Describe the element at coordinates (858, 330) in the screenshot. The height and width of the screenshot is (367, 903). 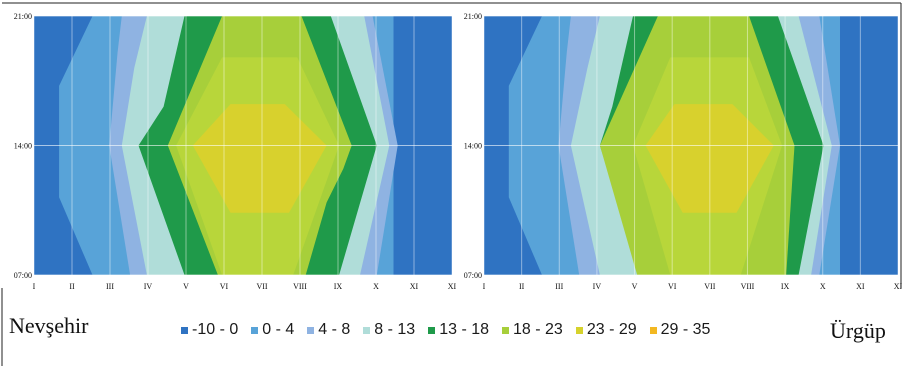
I see `station-label-urgup: Ürgüp` at that location.